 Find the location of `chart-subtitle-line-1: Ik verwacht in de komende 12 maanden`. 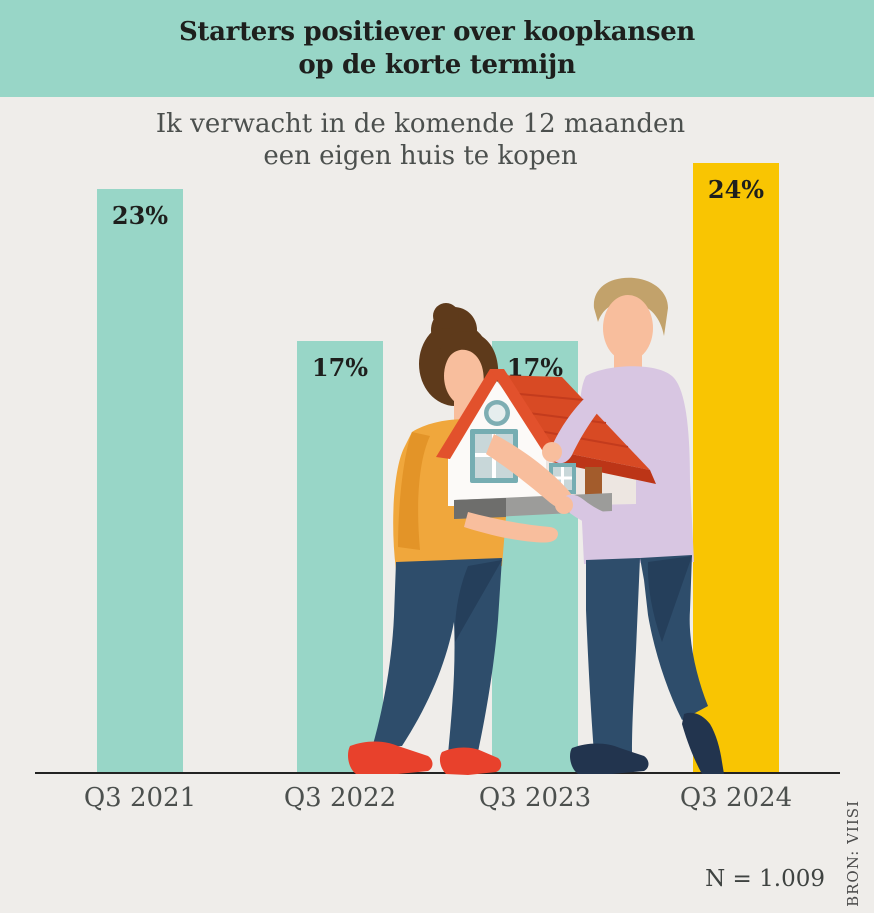

chart-subtitle-line-1: Ik verwacht in de komende 12 maanden is located at coordinates (420, 124).